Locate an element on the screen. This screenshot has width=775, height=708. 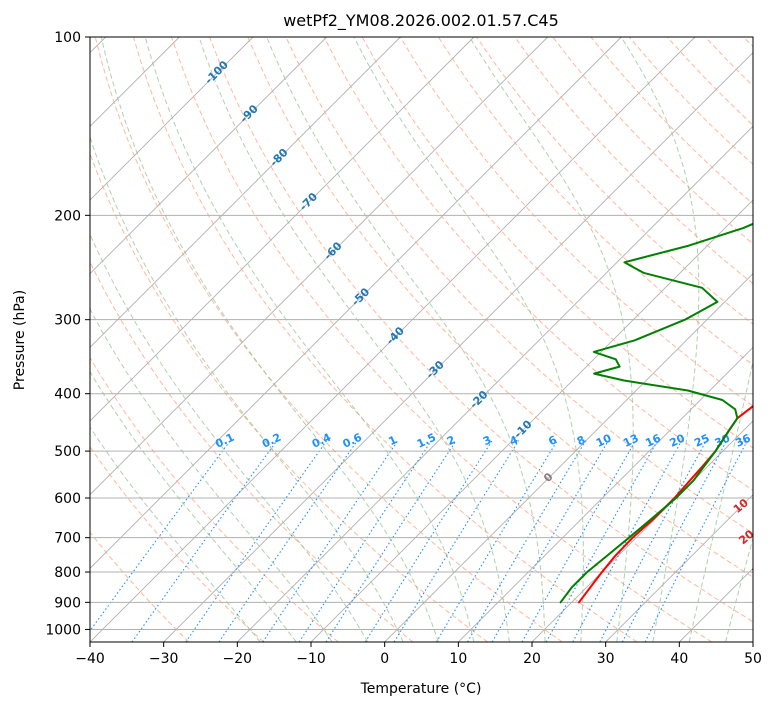
mixing-ratio-label: 25 is located at coordinates (701, 441).